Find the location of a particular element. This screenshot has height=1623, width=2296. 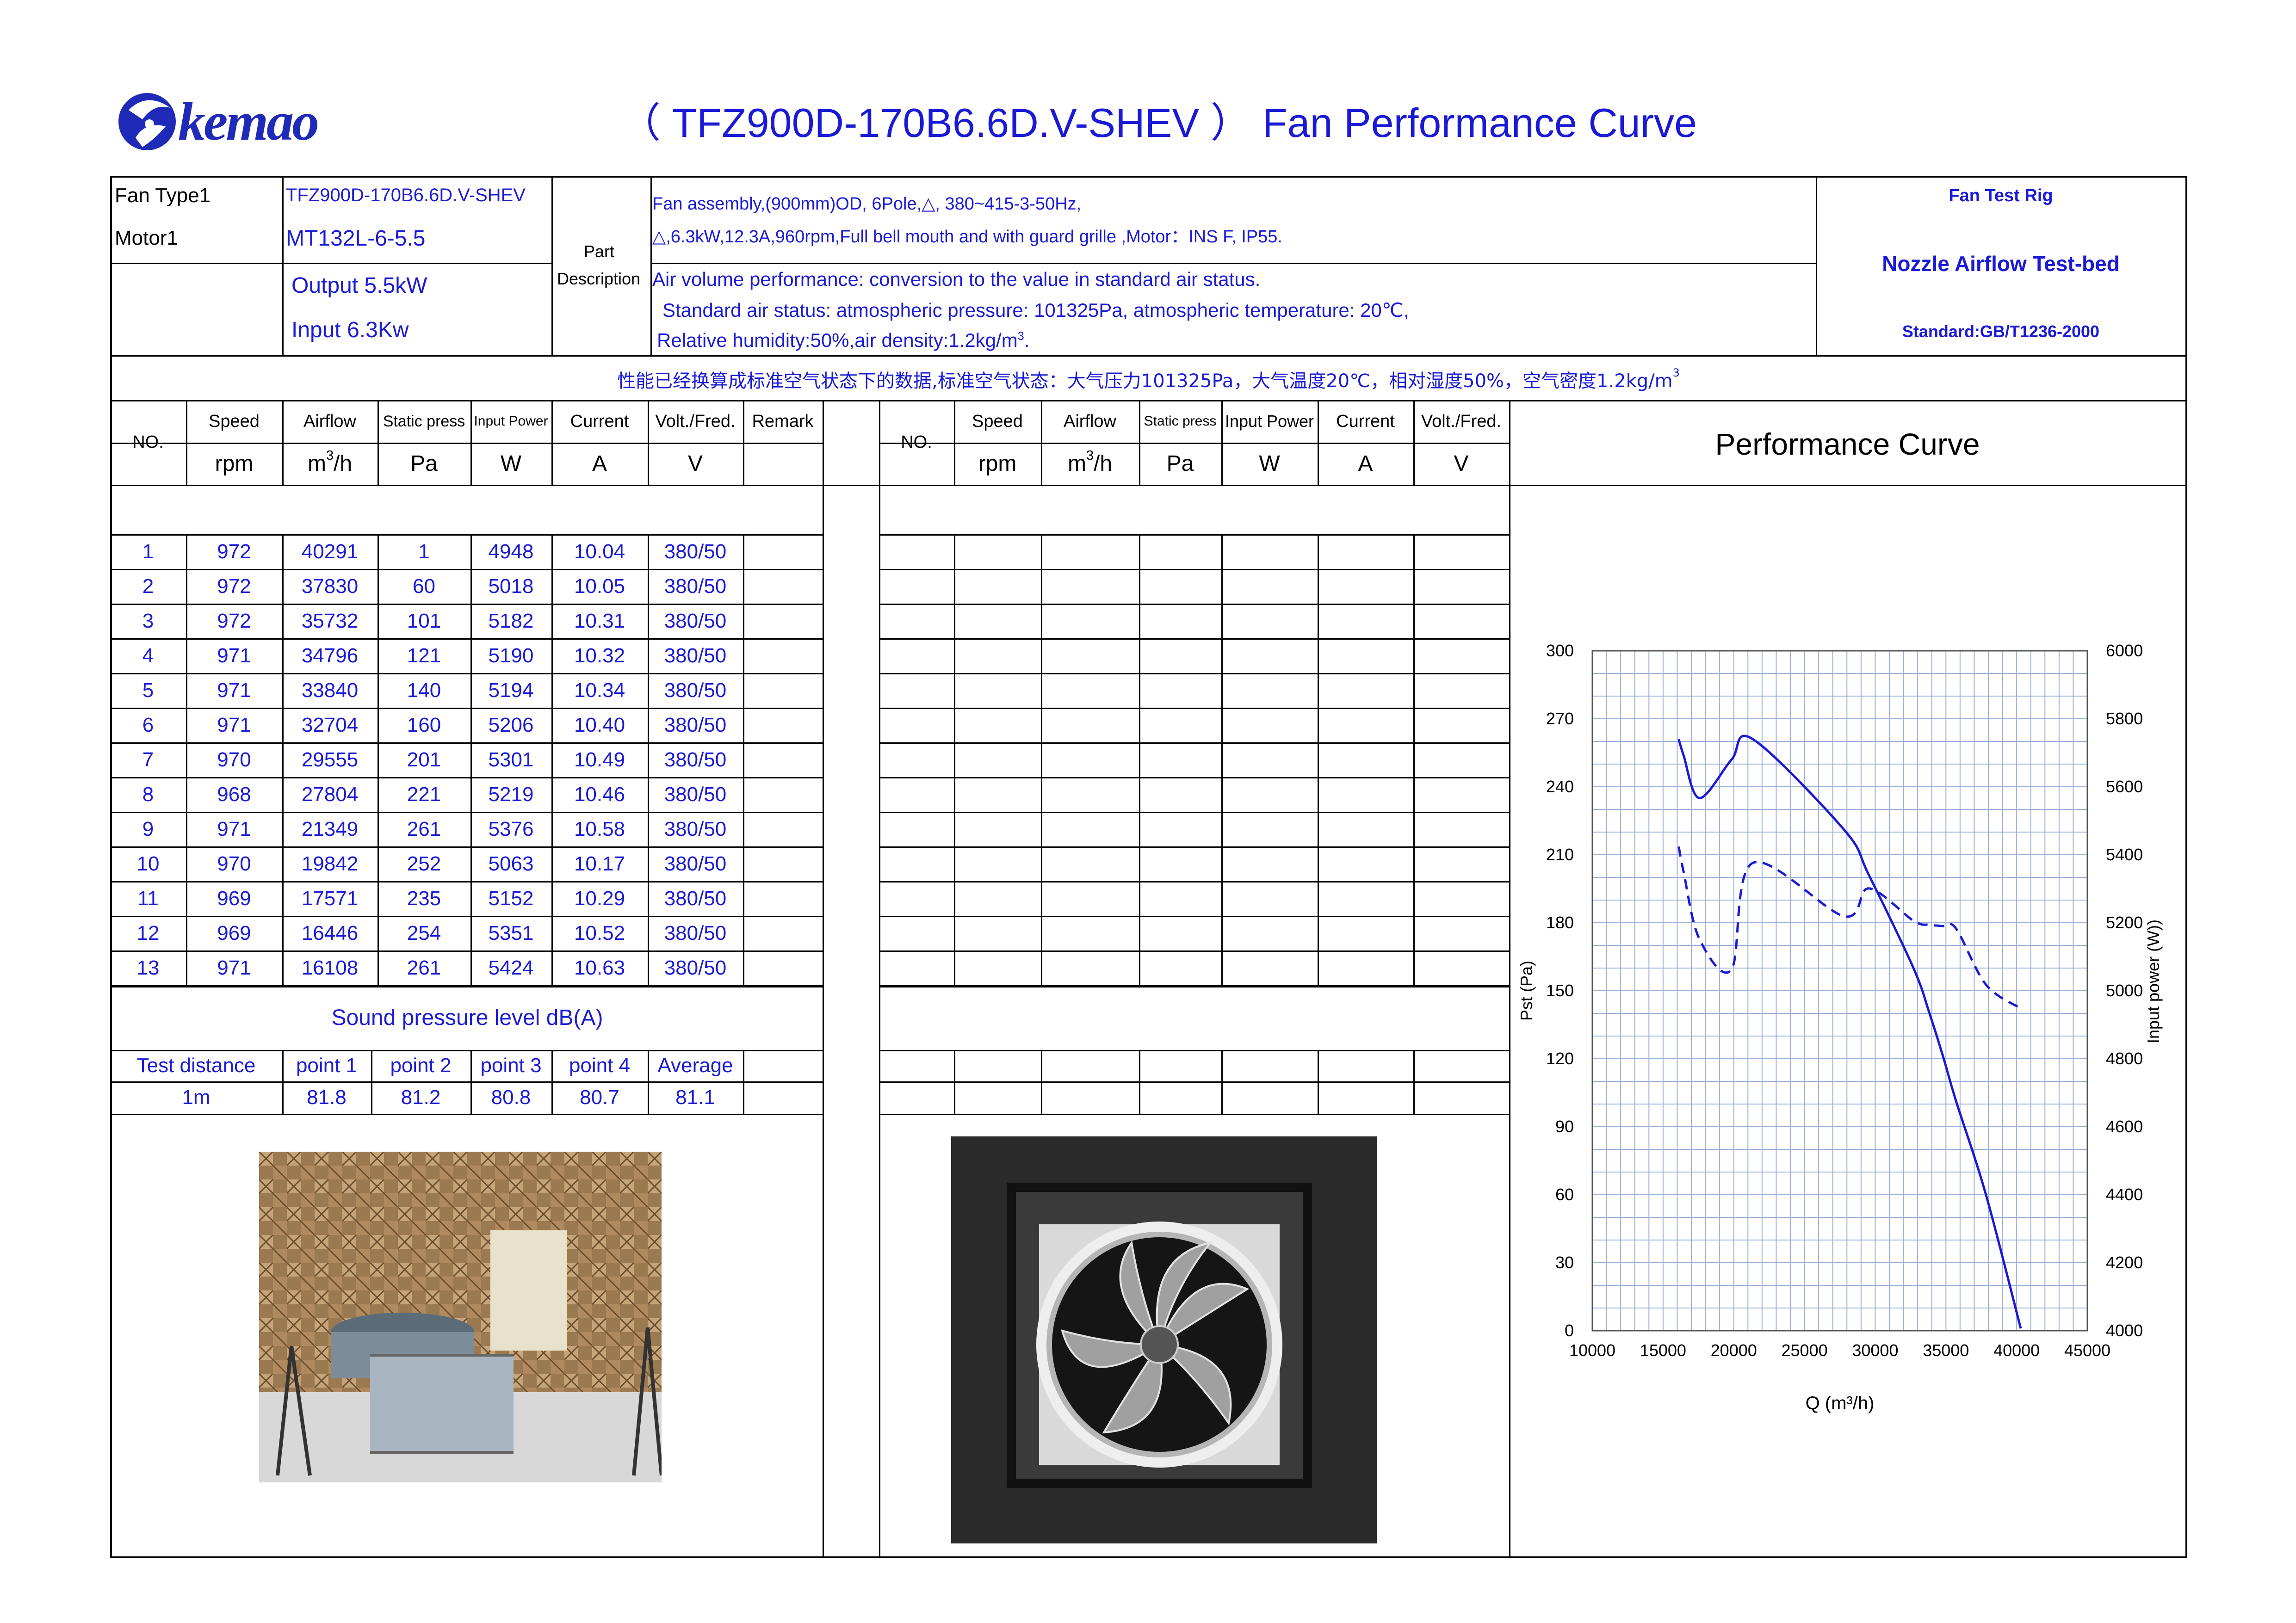

sound-value-cell: 81.8 is located at coordinates (327, 1097).